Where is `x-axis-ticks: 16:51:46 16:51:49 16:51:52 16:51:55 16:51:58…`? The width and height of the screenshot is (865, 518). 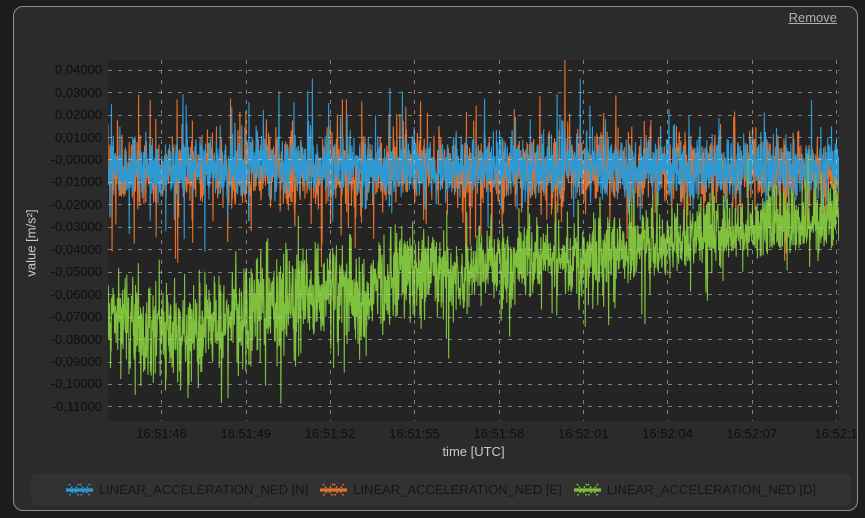
x-axis-ticks: 16:51:46 16:51:49 16:51:52 16:51:55 16:51:58… is located at coordinates (483, 434).